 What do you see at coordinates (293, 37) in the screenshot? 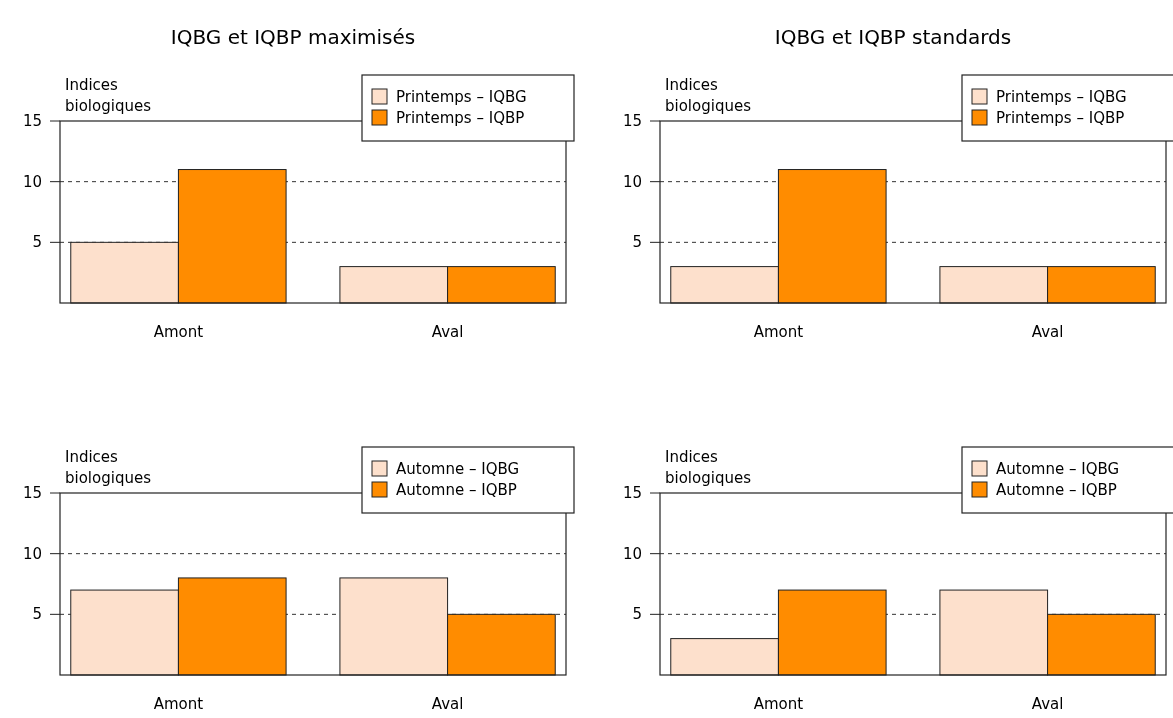
I see `chart-title: IQBG et IQBP maximisés` at bounding box center [293, 37].